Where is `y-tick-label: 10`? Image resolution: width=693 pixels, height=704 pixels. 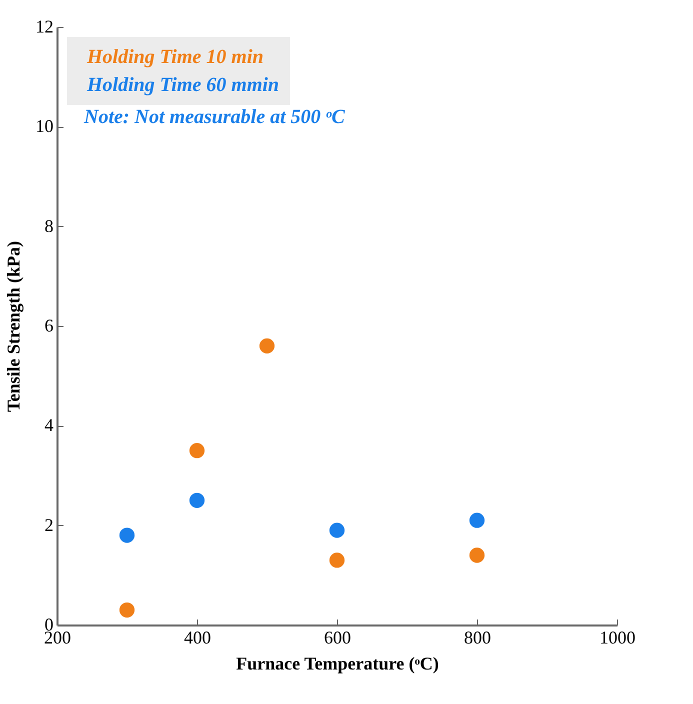 y-tick-label: 10 is located at coordinates (45, 126).